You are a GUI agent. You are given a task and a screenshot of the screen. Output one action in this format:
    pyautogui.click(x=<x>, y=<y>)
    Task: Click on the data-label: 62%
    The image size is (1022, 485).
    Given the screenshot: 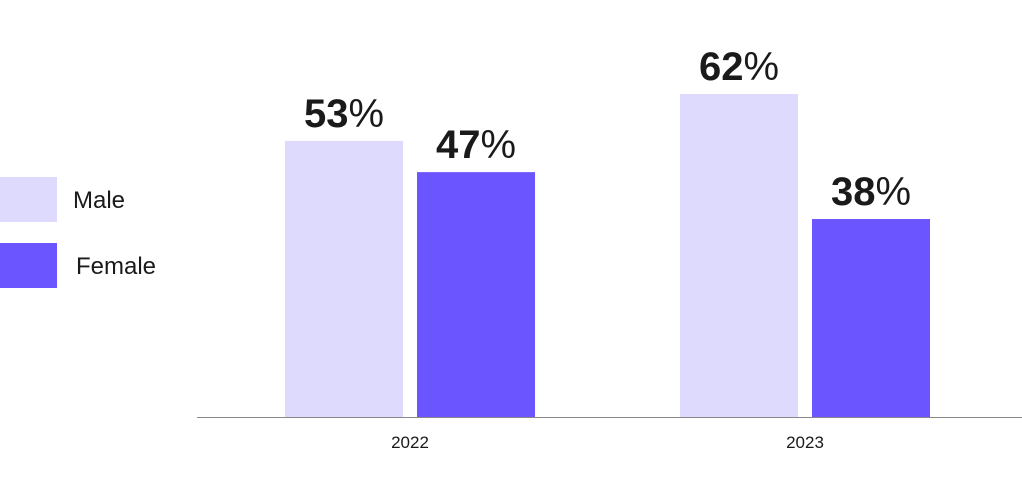 What is the action you would take?
    pyautogui.click(x=739, y=67)
    